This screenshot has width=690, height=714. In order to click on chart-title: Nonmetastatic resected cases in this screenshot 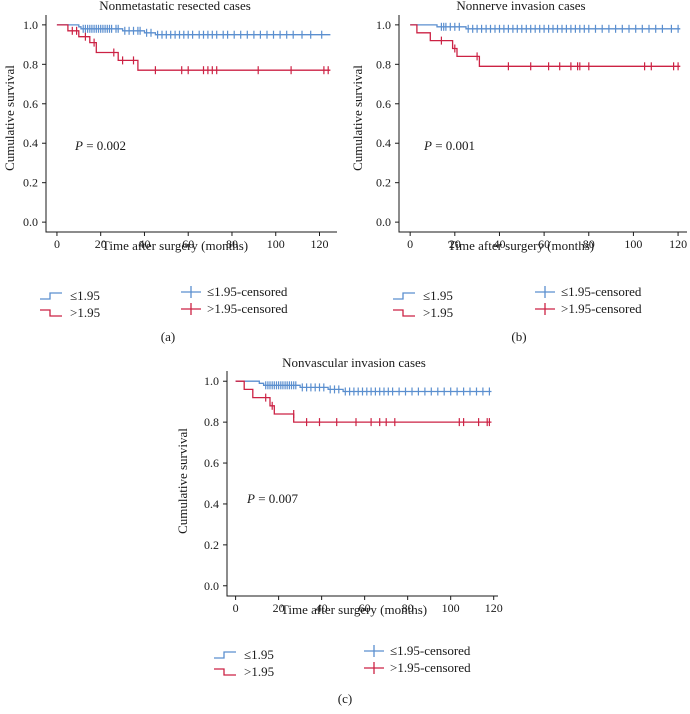, I will do `click(175, 6)`.